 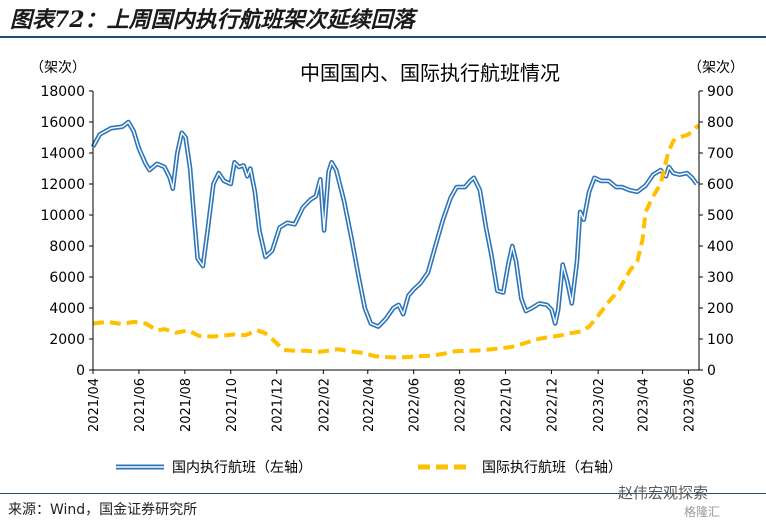 What do you see at coordinates (80, 371) in the screenshot?
I see `left-tick-label: 0` at bounding box center [80, 371].